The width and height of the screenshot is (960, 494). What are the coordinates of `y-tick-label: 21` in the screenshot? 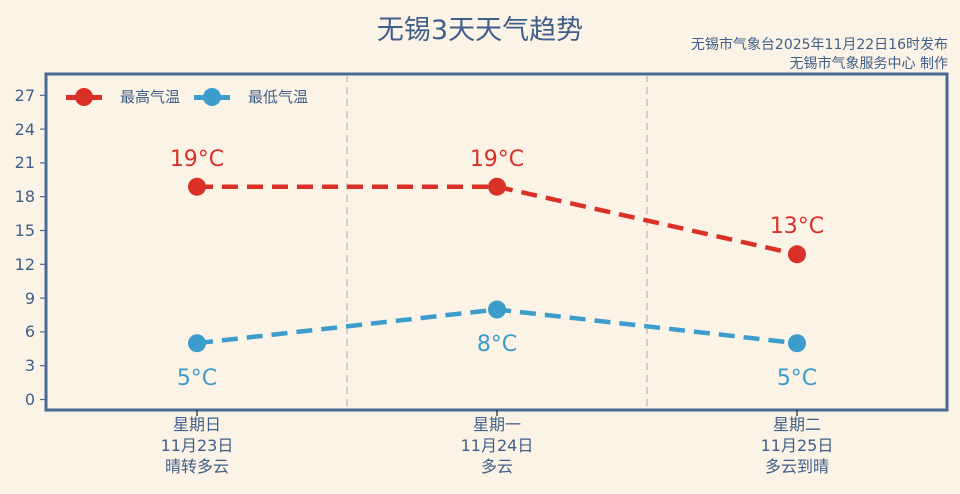 It's located at (25, 162).